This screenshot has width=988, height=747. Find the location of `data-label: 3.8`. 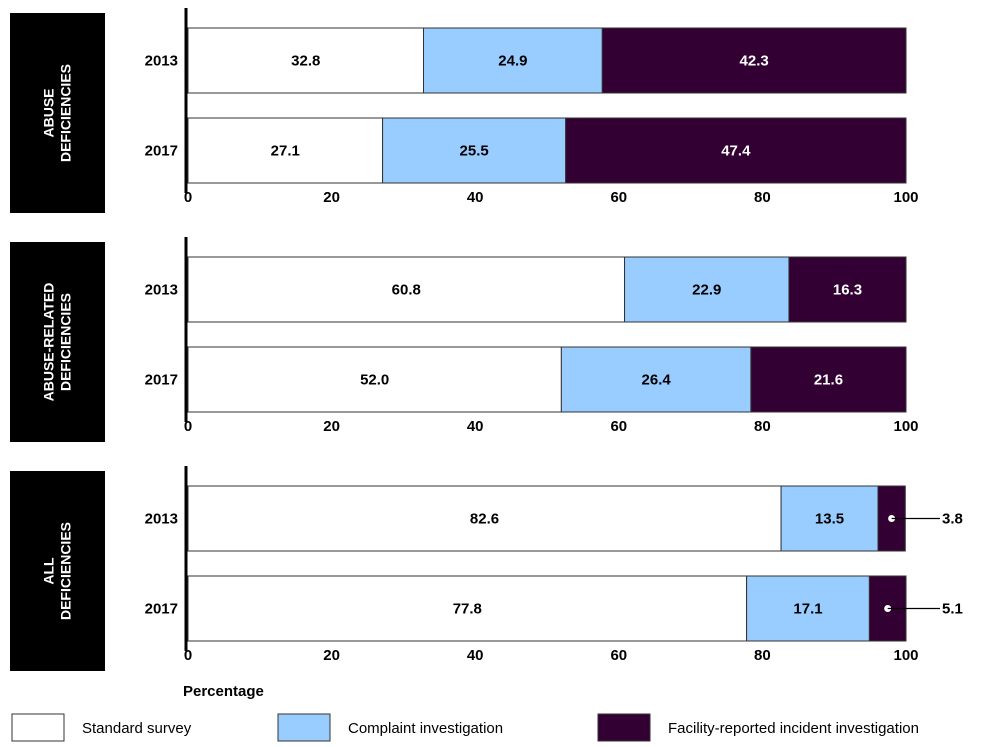

data-label: 3.8 is located at coordinates (952, 519).